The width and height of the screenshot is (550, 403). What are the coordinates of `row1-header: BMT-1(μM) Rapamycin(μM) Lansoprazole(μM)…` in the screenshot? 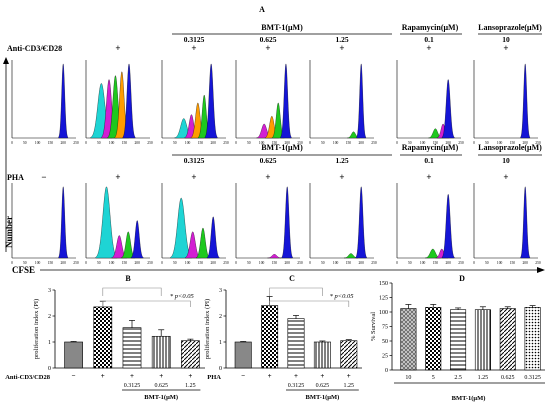 It's located at (274, 38).